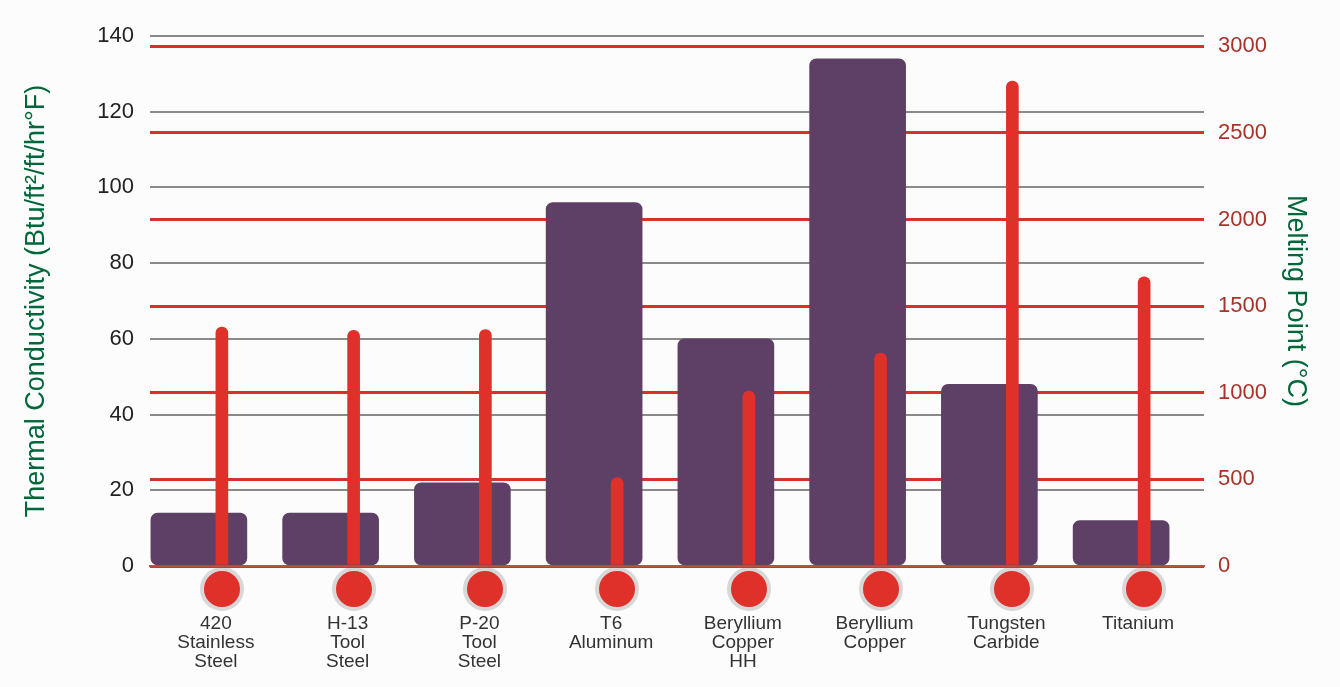  Describe the element at coordinates (216, 641) in the screenshot. I see `x-tick-label: 420 Stainless Steel` at that location.